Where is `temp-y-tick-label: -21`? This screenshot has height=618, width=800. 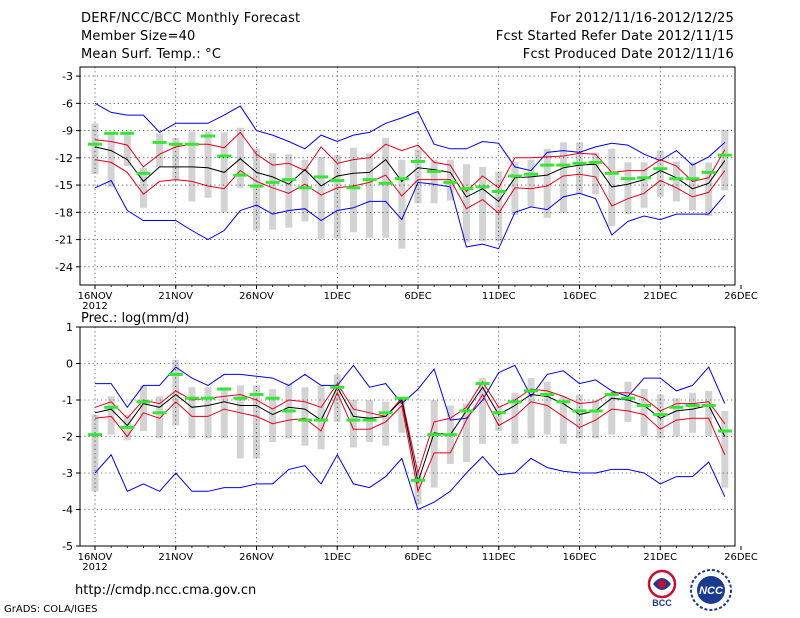 temp-y-tick-label: -21 is located at coordinates (64, 240).